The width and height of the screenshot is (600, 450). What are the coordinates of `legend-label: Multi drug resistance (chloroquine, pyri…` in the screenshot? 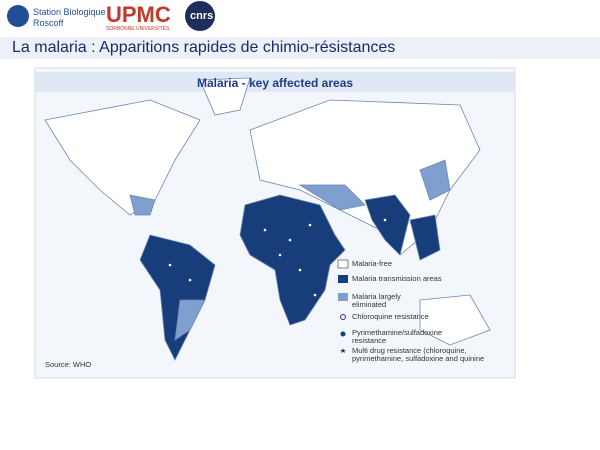 It's located at (418, 354).